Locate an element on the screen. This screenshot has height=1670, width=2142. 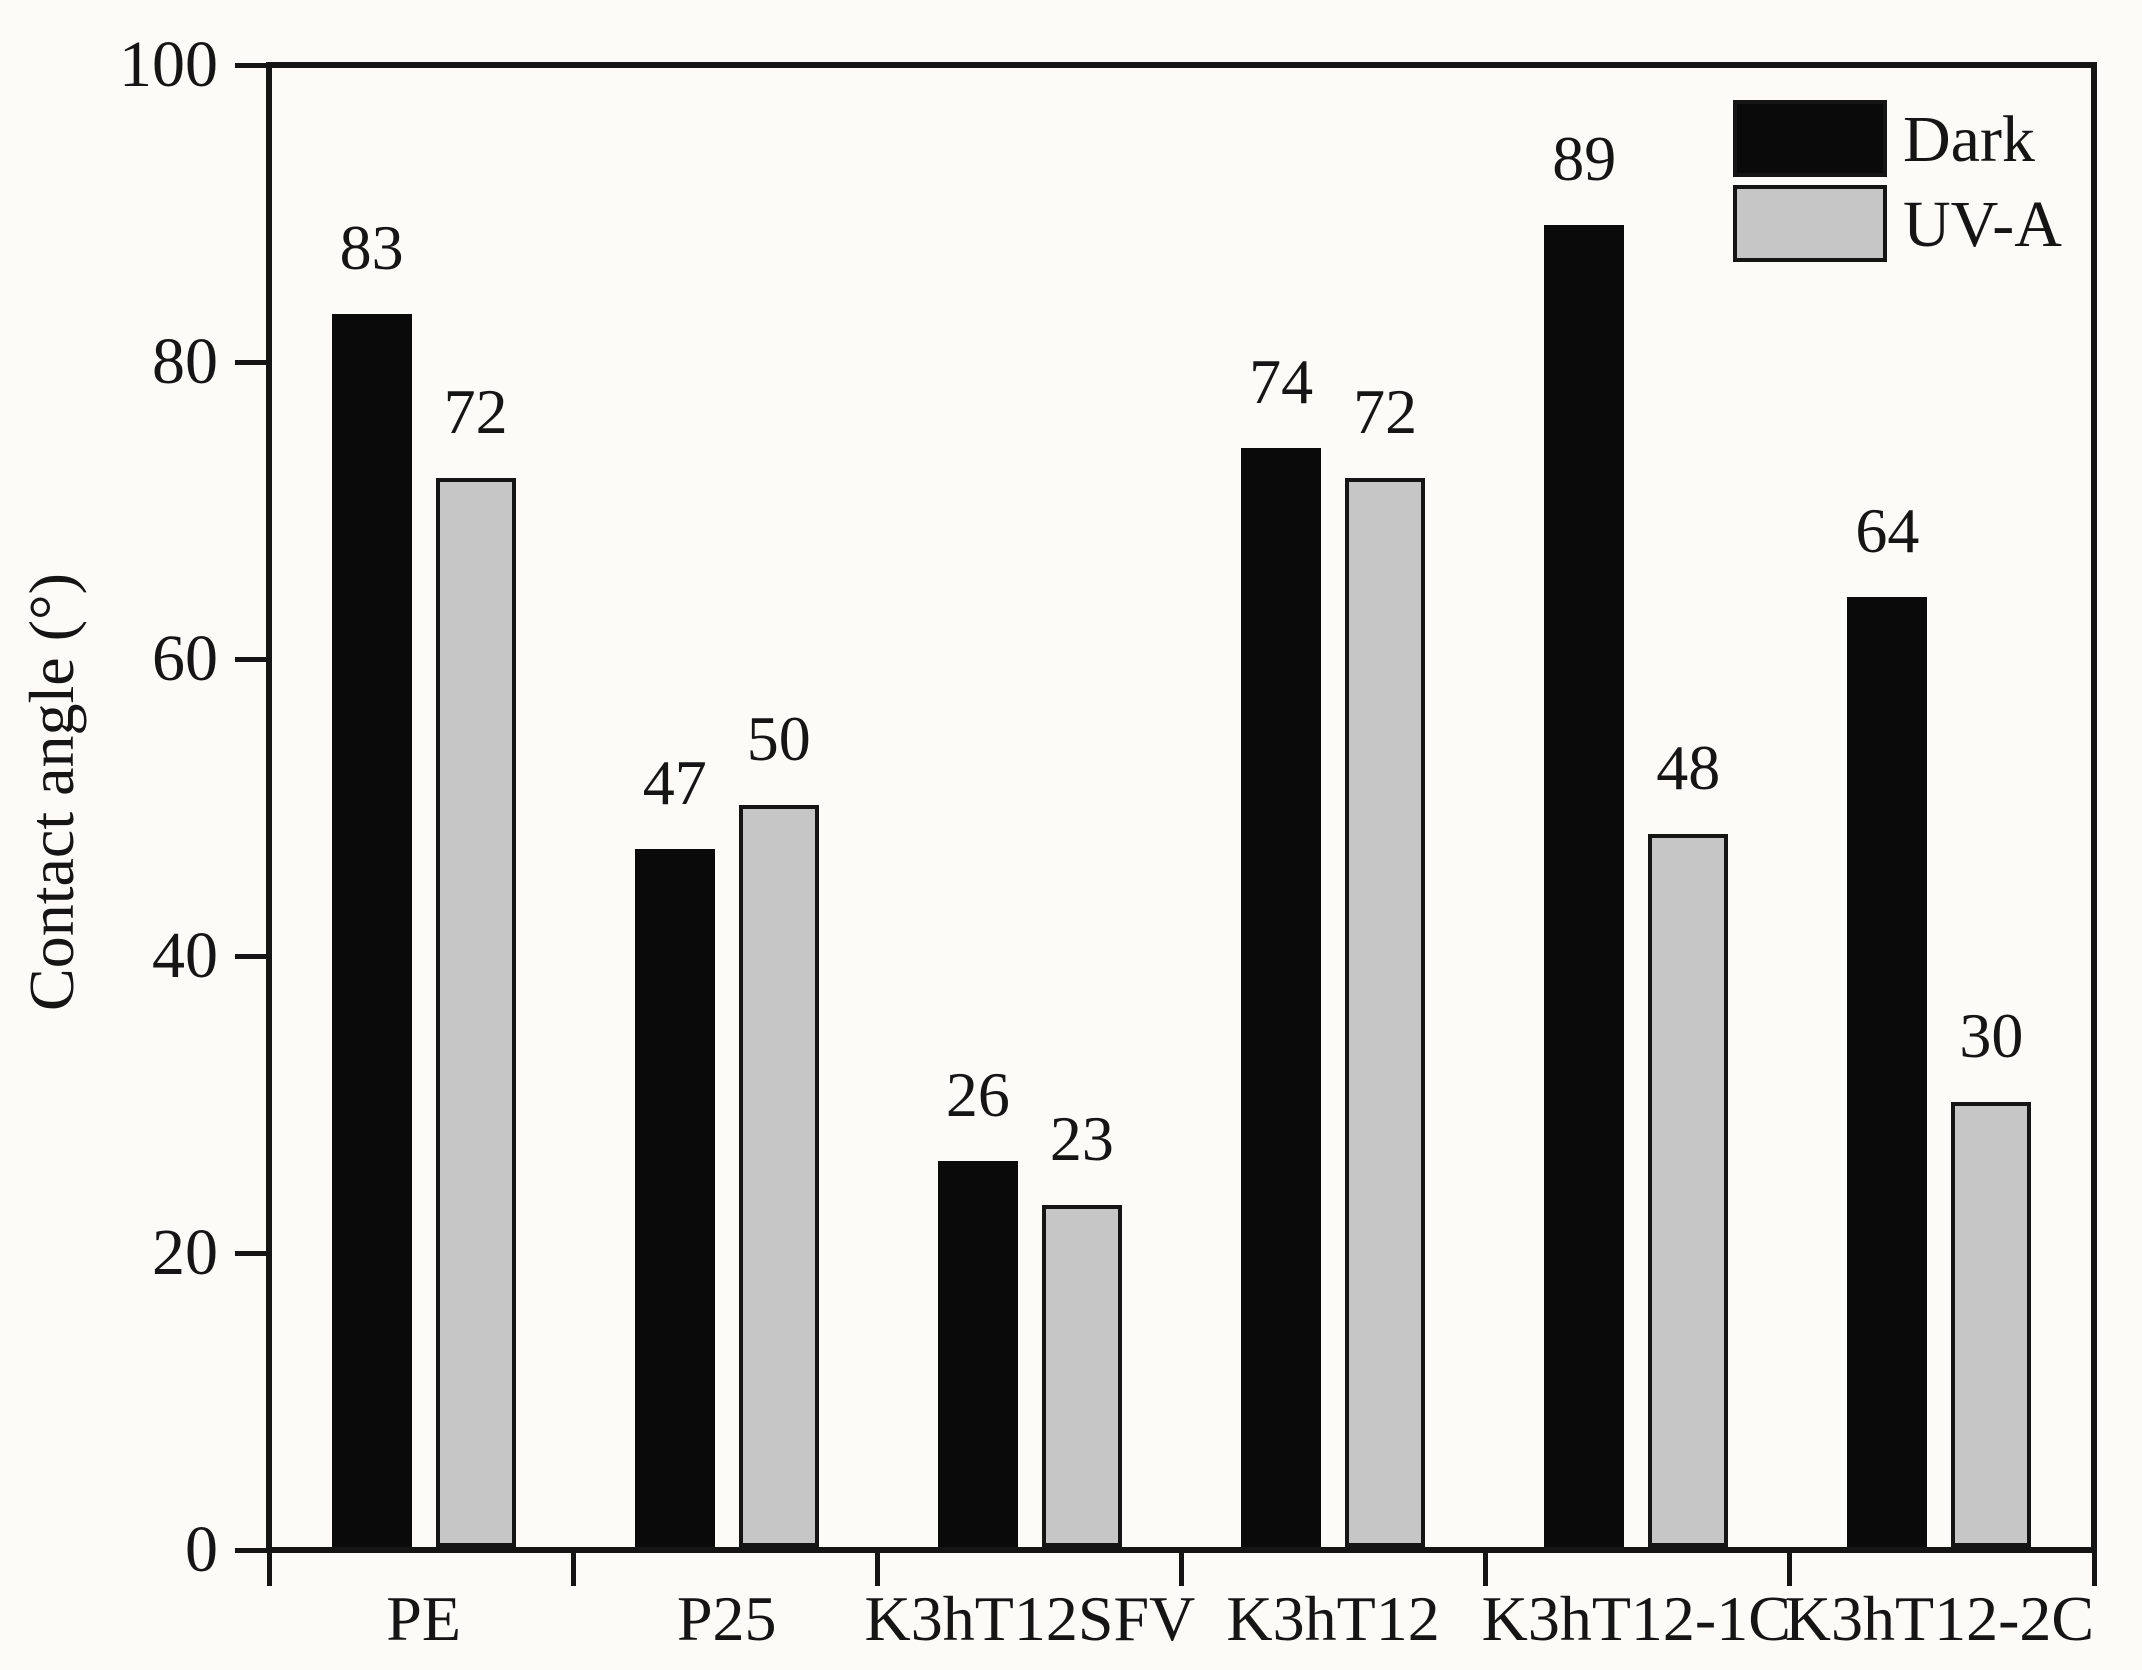
y-tick-label: 60 is located at coordinates (185, 658).